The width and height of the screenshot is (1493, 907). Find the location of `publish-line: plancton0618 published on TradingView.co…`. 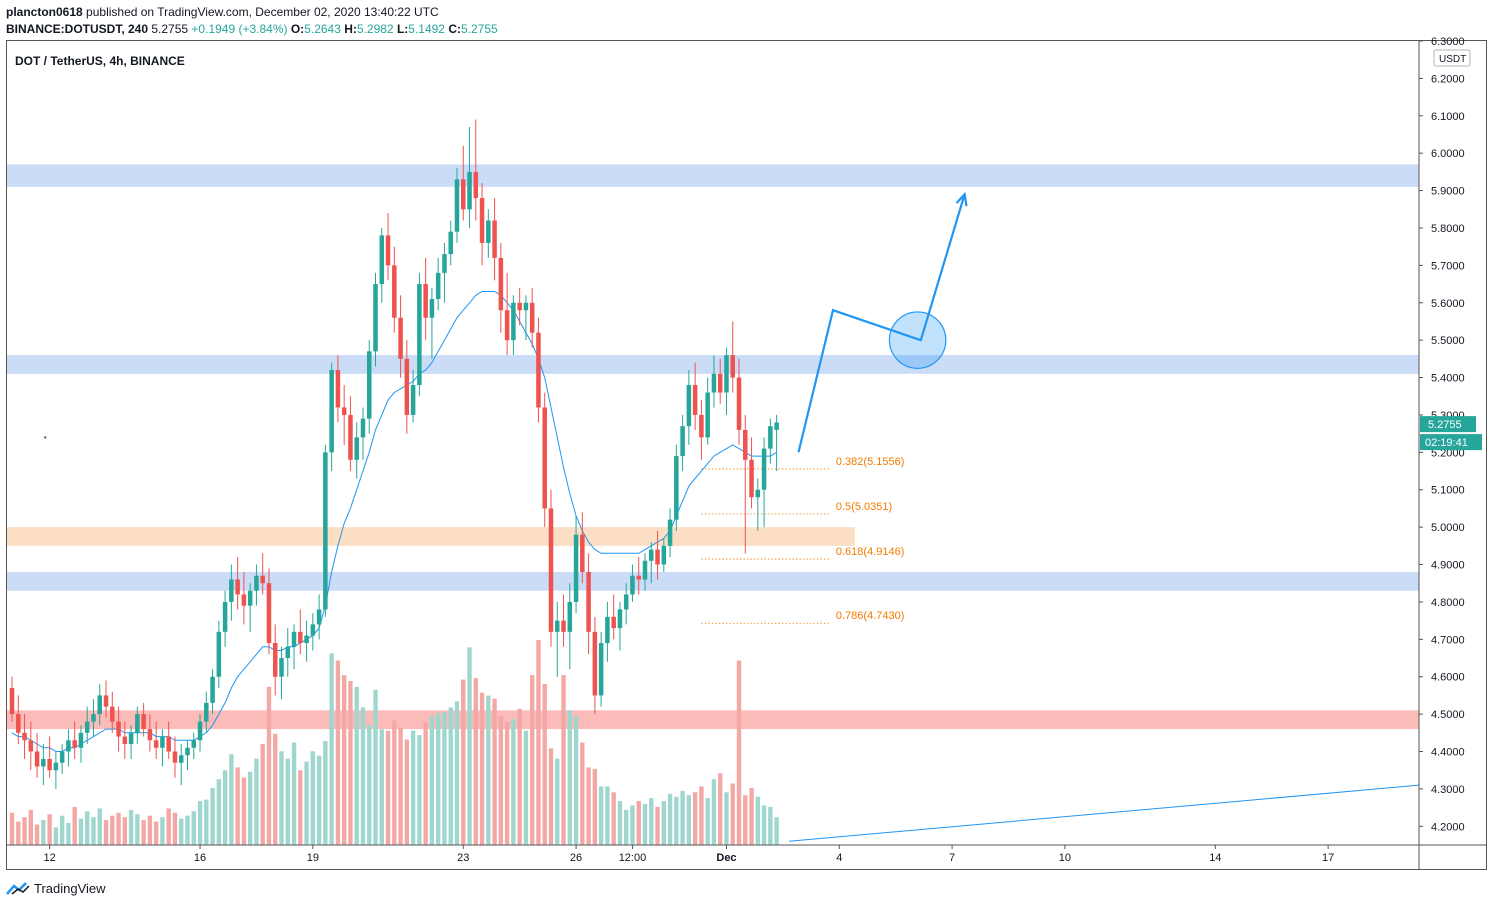

publish-line: plancton0618 published on TradingView.co… is located at coordinates (222, 12).